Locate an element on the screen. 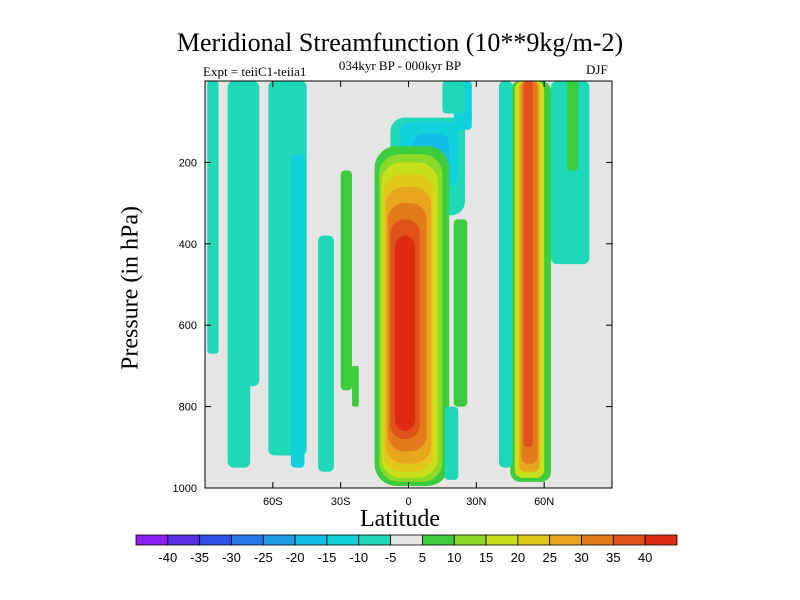 This screenshot has width=800, height=600. y-tick-label-4: 1000 is located at coordinates (185, 489).